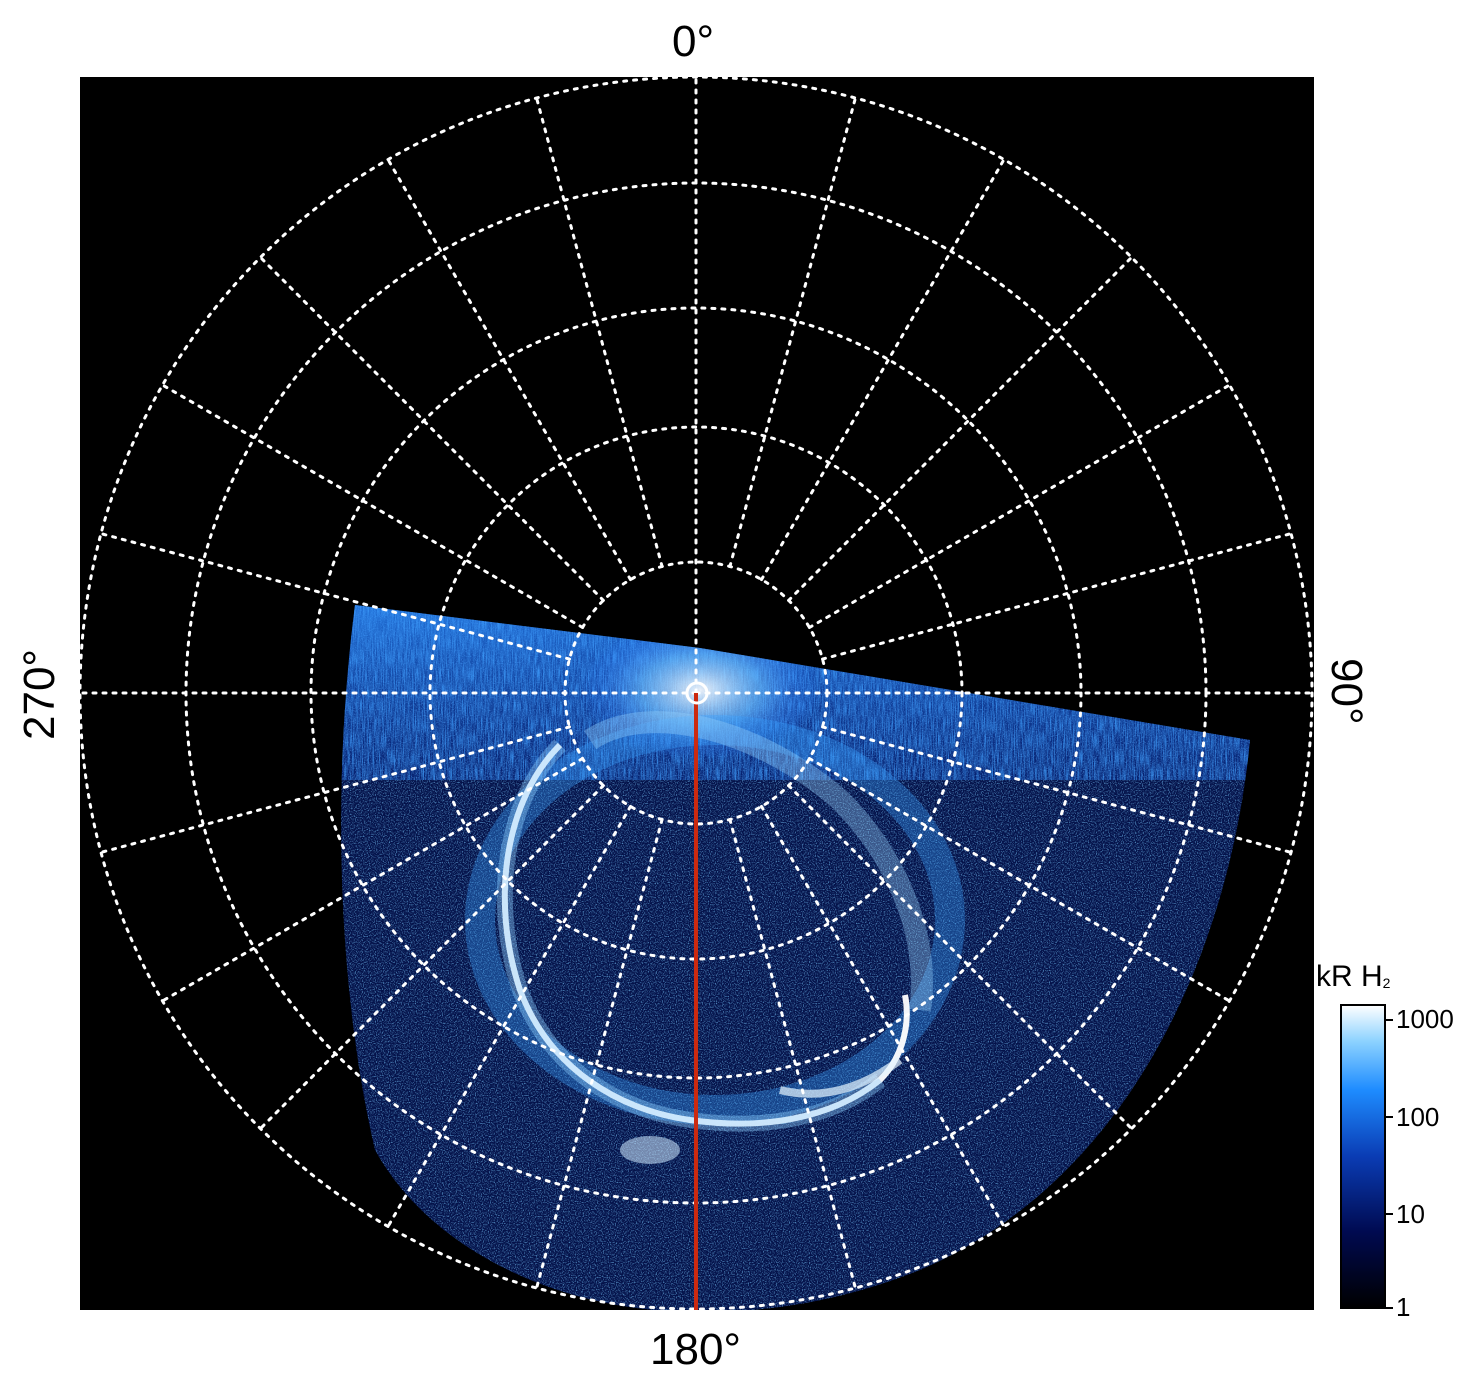  I want to click on colorbar, so click(1363, 1156).